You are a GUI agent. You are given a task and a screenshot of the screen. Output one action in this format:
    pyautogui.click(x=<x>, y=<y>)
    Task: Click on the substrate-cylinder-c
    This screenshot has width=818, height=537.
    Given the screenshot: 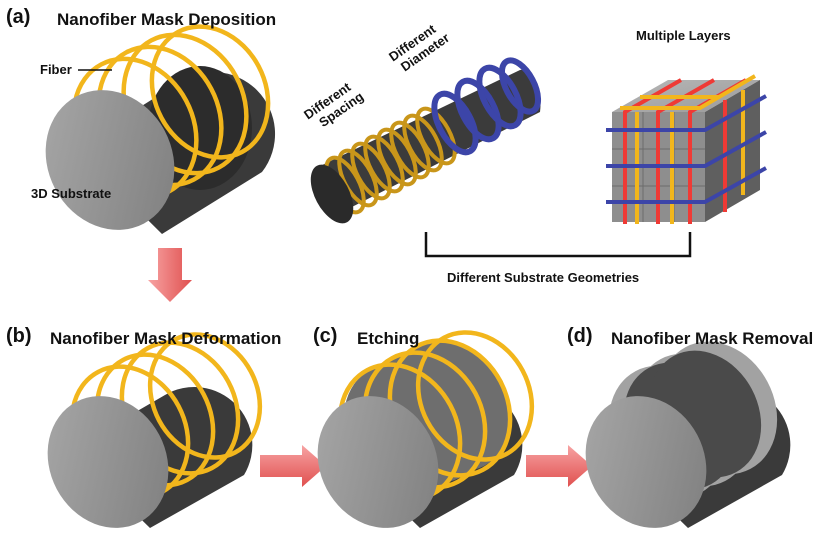 What is the action you would take?
    pyautogui.click(x=426, y=429)
    